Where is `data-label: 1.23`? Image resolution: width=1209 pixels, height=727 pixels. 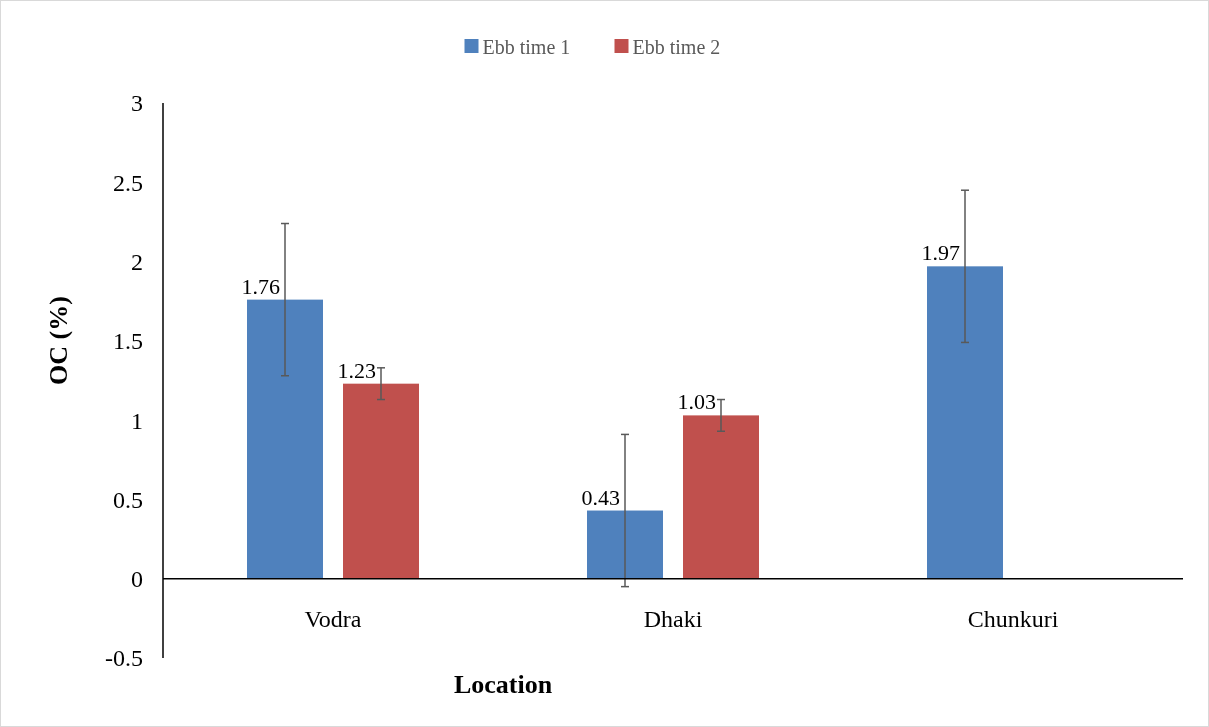 data-label: 1.23 is located at coordinates (356, 370).